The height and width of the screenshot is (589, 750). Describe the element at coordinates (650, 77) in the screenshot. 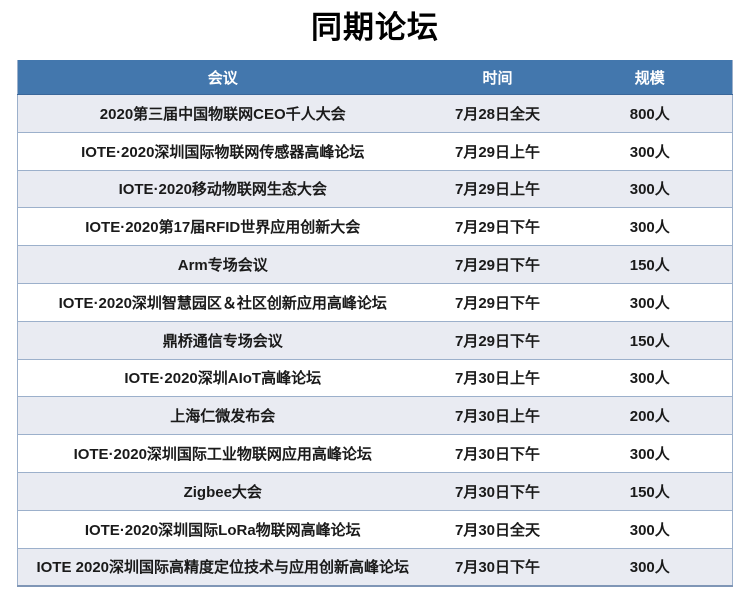

I see `column-header-scale: 规模` at that location.